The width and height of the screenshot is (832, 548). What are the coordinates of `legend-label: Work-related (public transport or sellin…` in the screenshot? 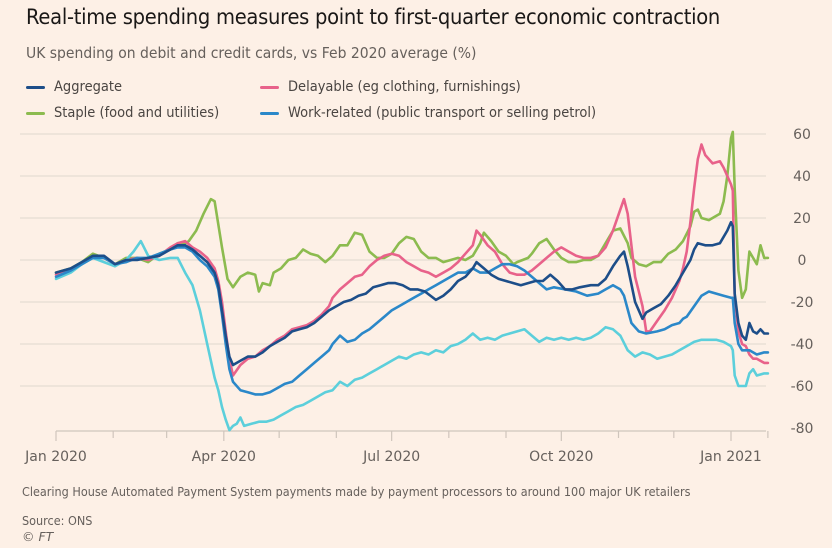 It's located at (442, 113).